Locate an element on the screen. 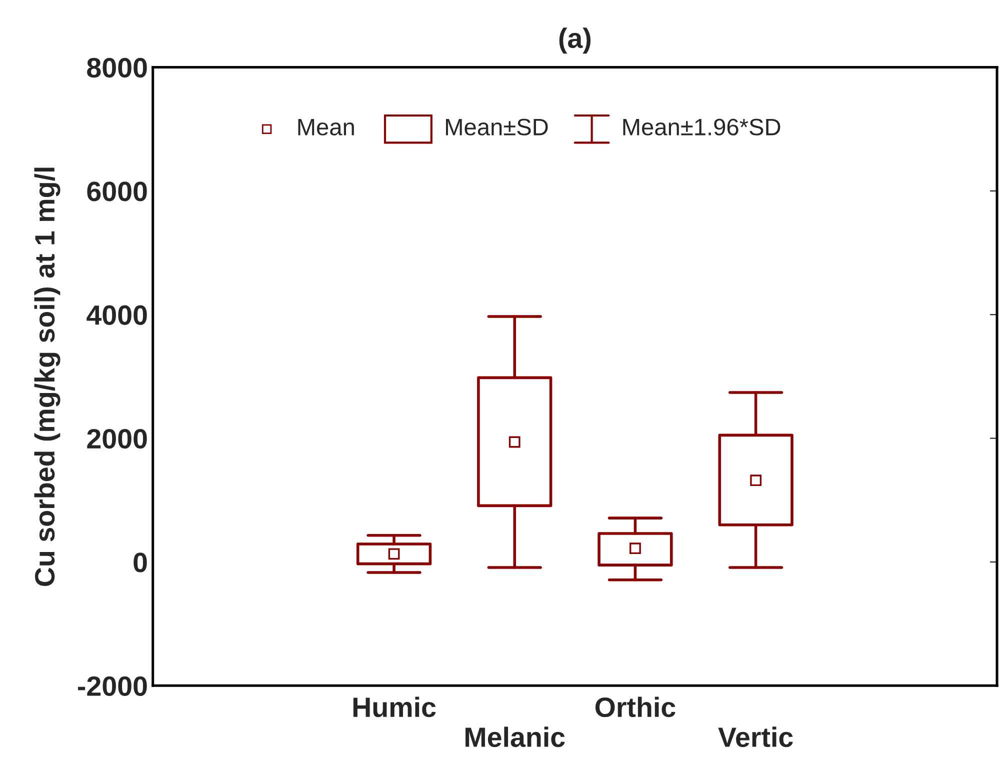 The width and height of the screenshot is (999, 773). chart-title: (a) is located at coordinates (575, 41).